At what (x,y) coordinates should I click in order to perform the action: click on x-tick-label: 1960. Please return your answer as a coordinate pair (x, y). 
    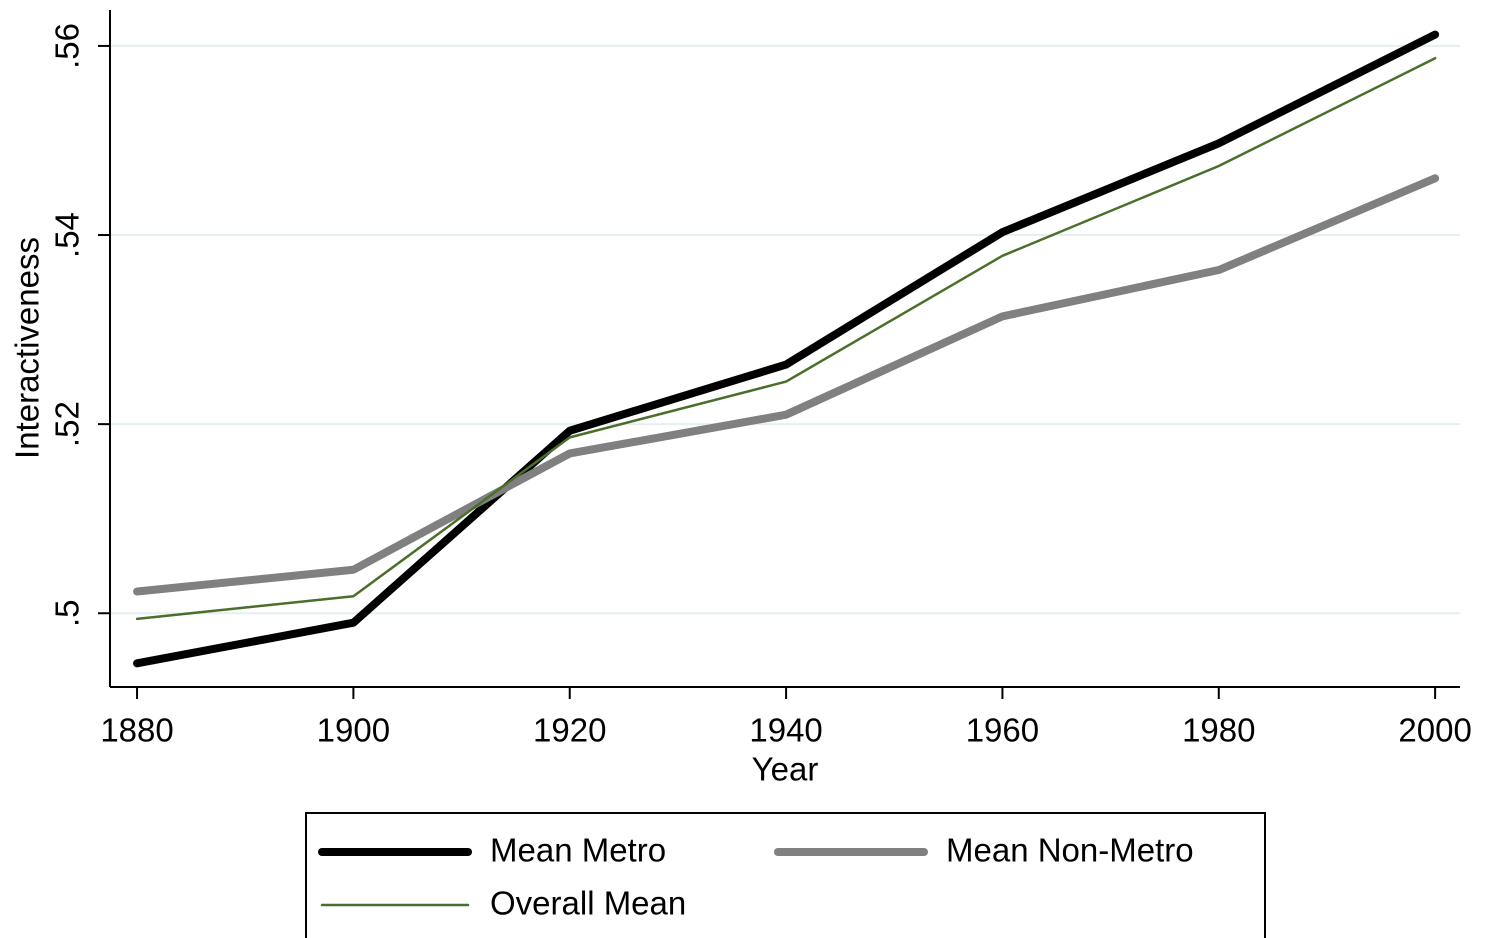
    Looking at the image, I should click on (1002, 730).